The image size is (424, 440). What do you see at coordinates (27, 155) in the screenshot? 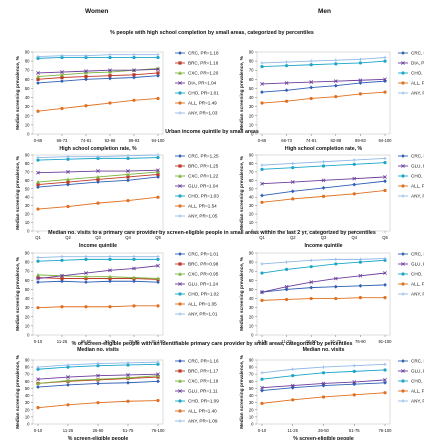
I see `y-tick-label: 90` at bounding box center [27, 155].